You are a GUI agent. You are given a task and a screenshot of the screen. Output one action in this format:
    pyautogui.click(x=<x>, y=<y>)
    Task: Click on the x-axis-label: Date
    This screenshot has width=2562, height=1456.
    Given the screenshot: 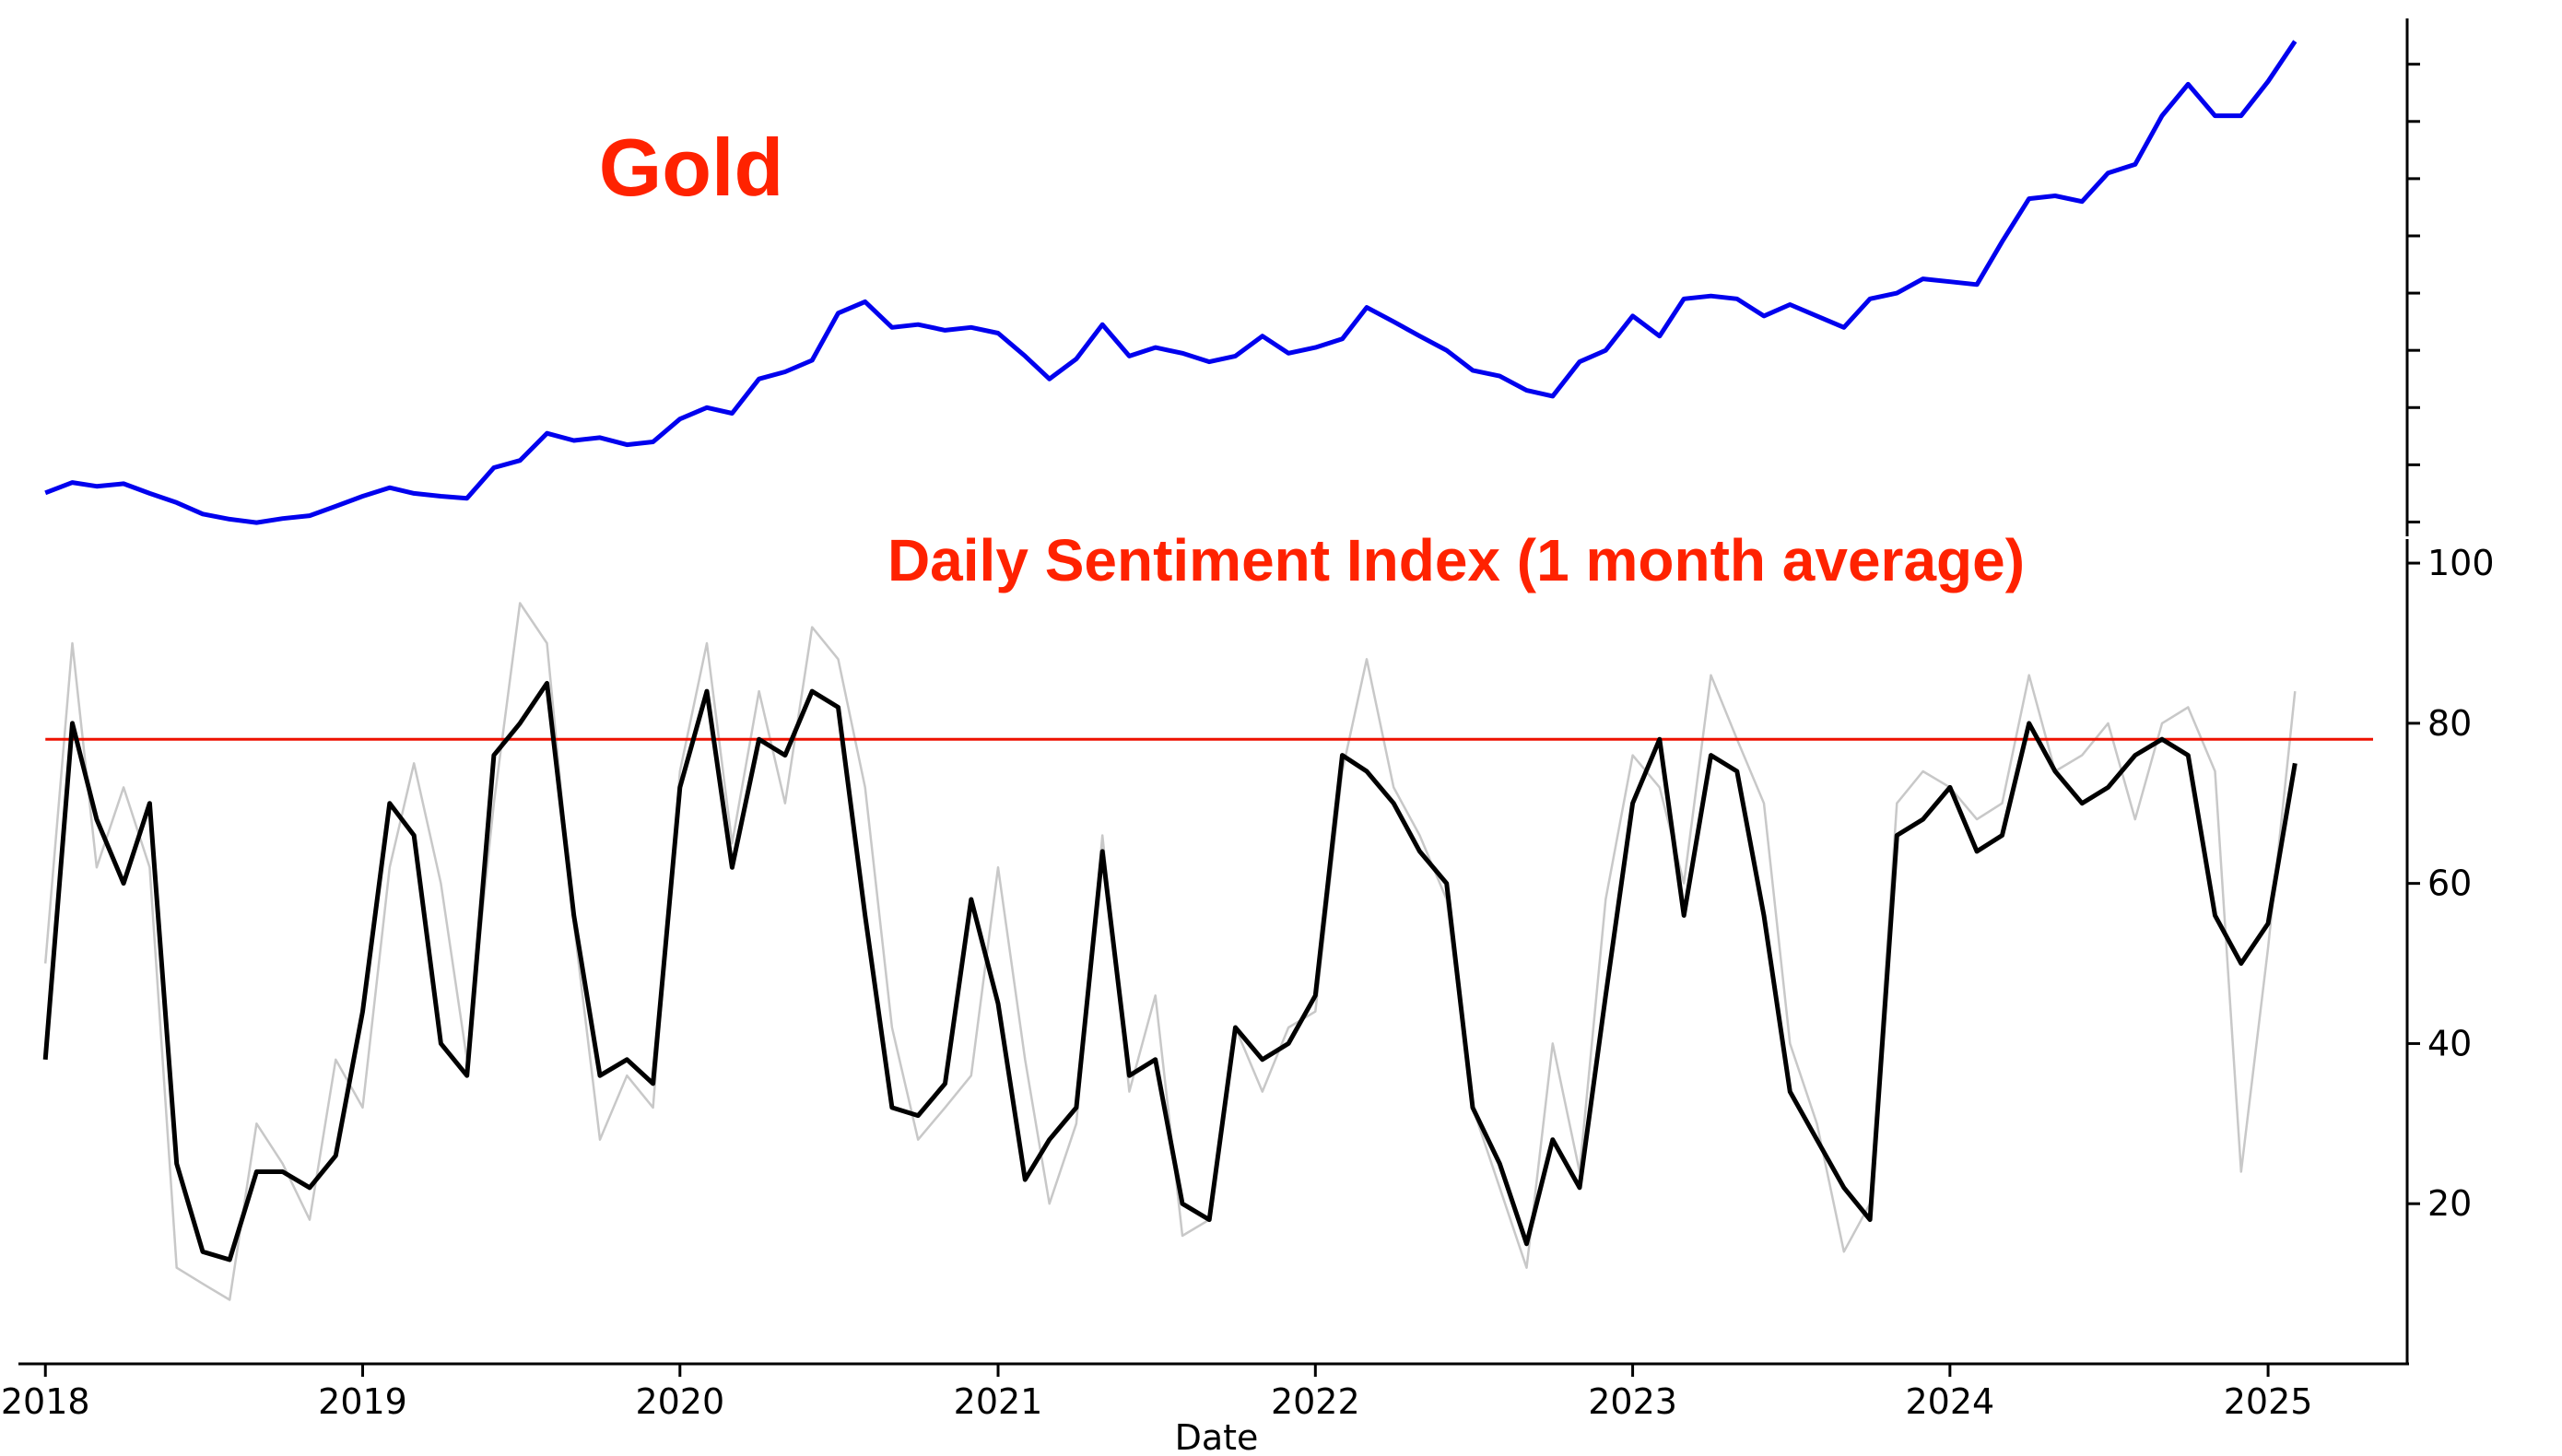 What is the action you would take?
    pyautogui.click(x=1217, y=1436)
    